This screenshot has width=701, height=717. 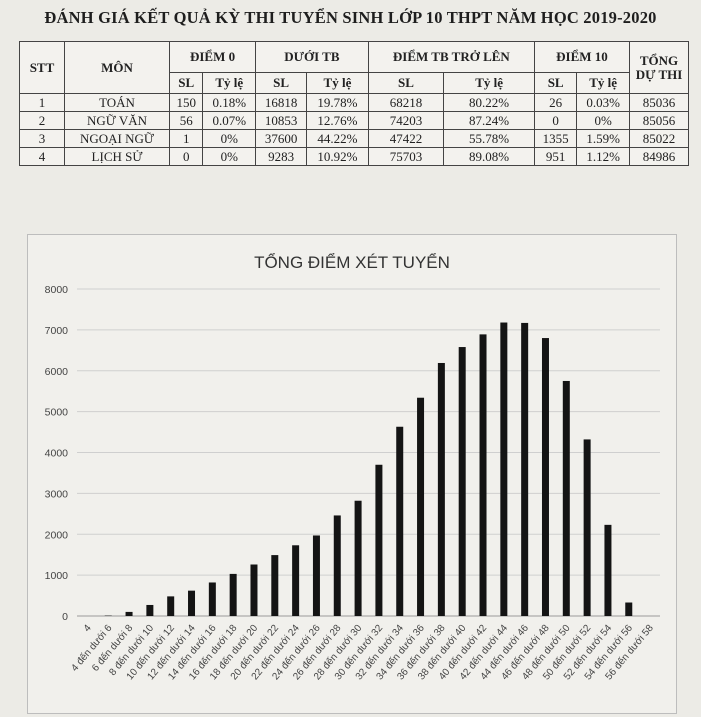 What do you see at coordinates (406, 138) in the screenshot?
I see `cell-ttb-sl: 47422` at bounding box center [406, 138].